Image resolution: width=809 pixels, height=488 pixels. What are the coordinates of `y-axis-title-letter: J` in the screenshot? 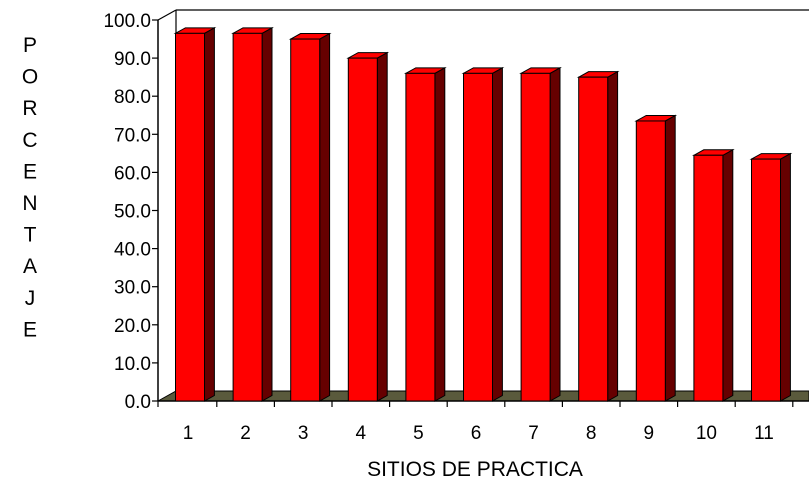 It's located at (30, 298).